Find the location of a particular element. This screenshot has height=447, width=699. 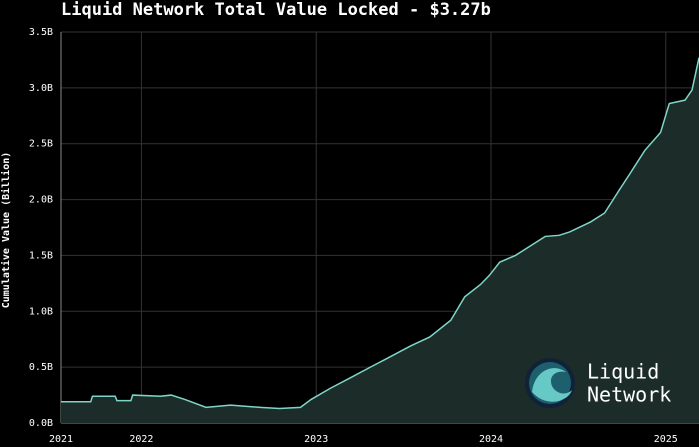

y-tick-label: 3.0B is located at coordinates (41, 88).